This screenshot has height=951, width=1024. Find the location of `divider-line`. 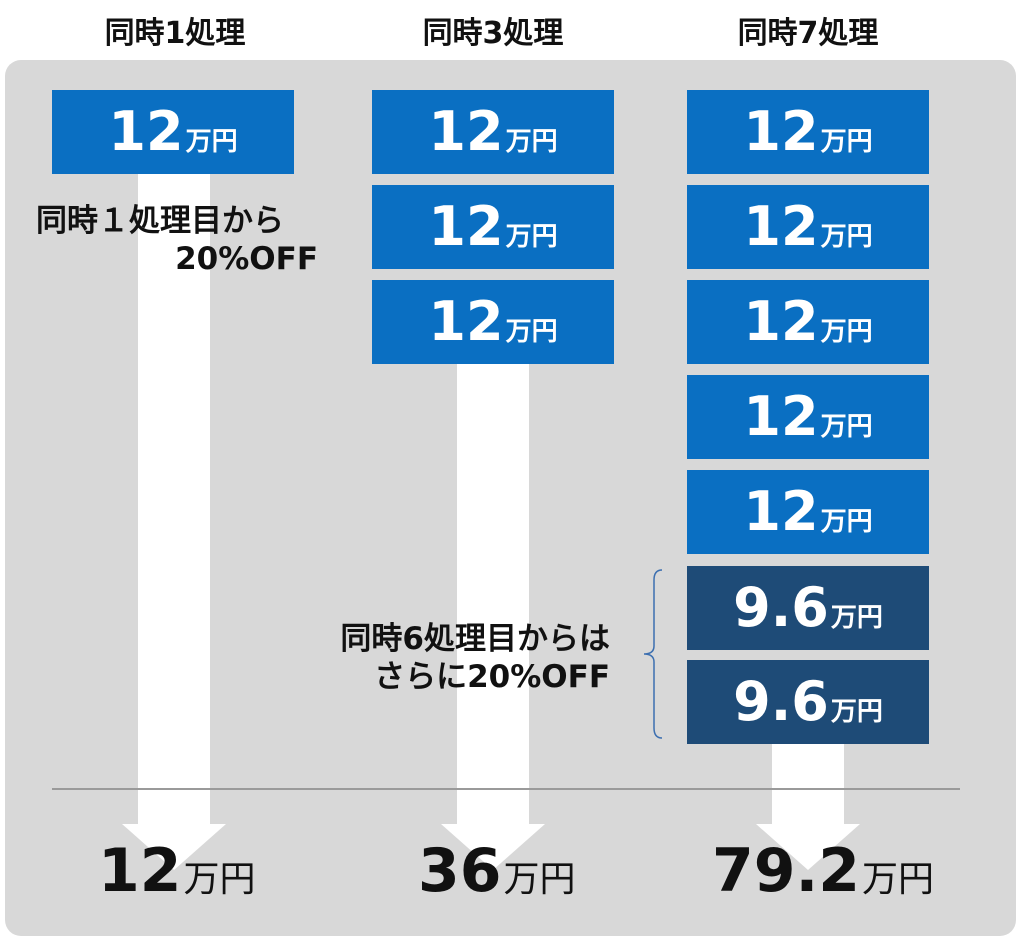

divider-line is located at coordinates (506, 789).